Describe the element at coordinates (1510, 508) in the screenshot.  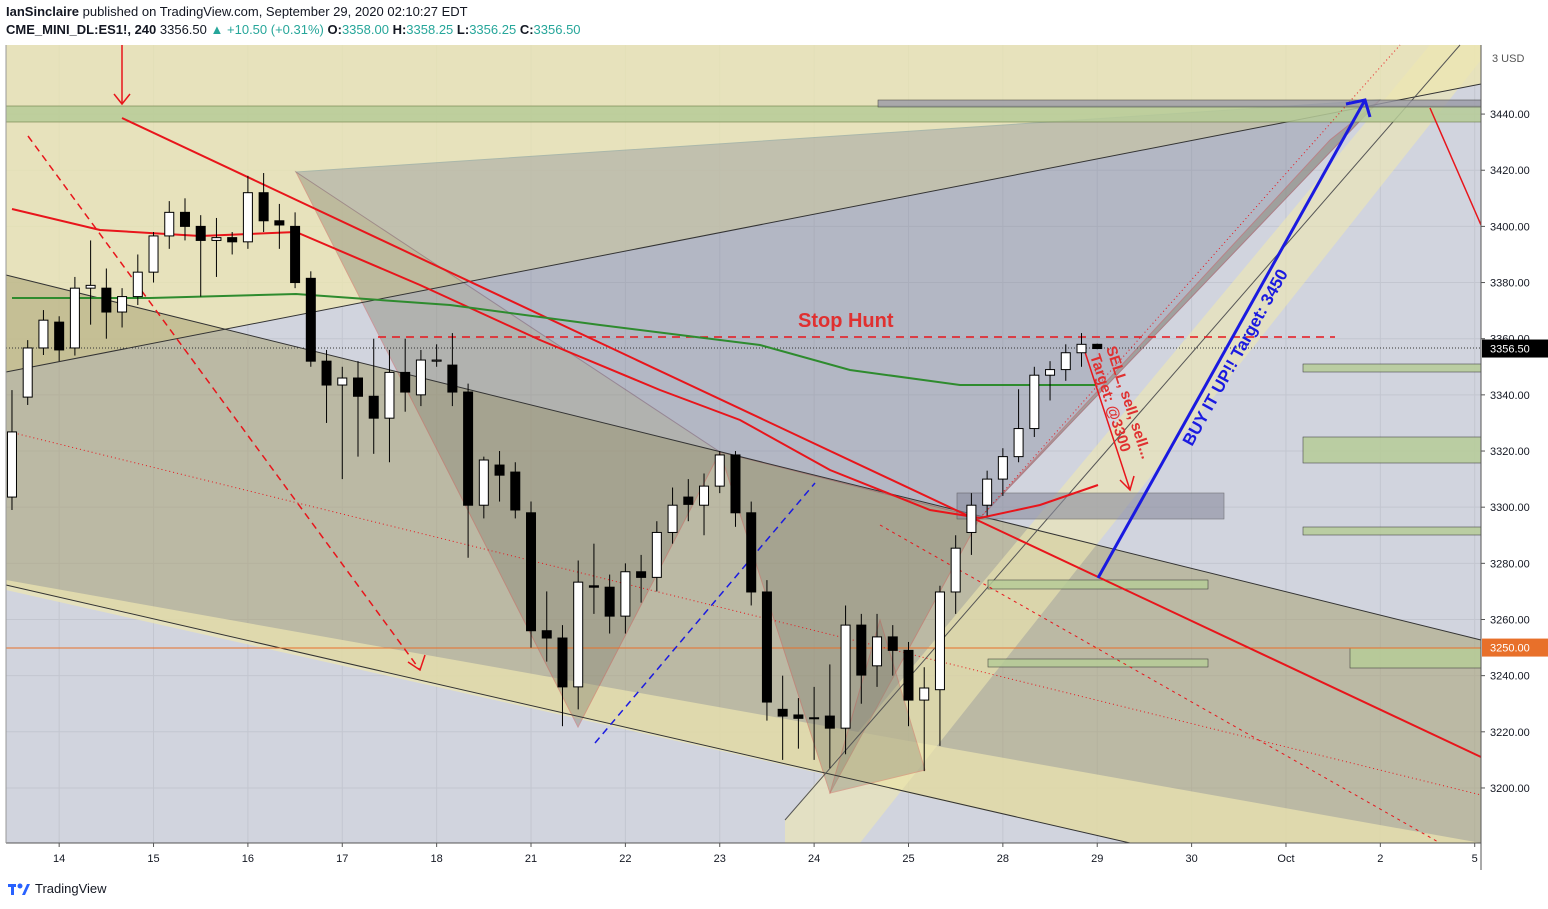
I see `y-tick-label: 3300.00` at that location.